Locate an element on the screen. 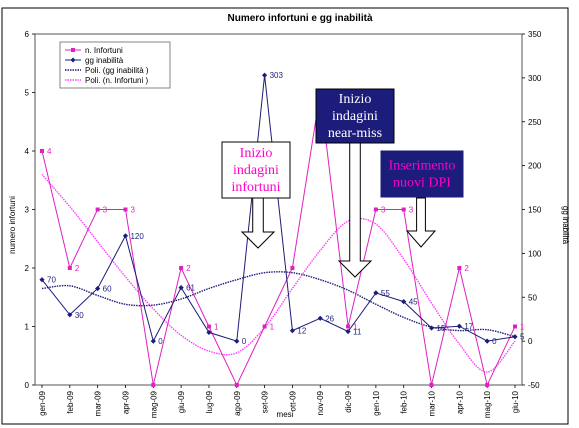 The height and width of the screenshot is (428, 579). data-label: 5 is located at coordinates (522, 337).